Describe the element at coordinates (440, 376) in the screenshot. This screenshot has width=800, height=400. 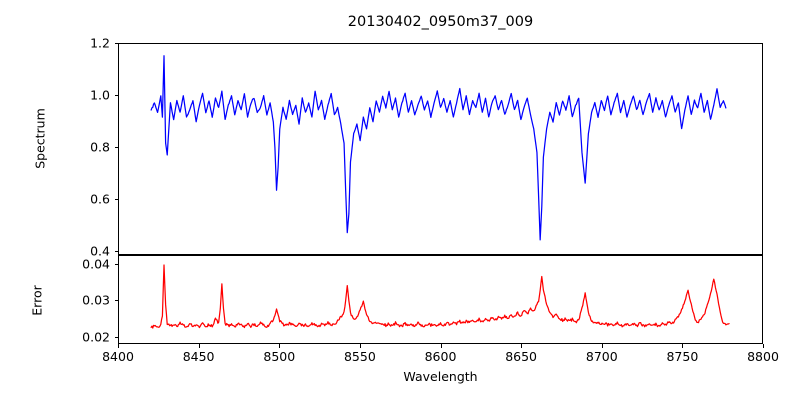
I see `x-axis-label: Wavelength` at that location.